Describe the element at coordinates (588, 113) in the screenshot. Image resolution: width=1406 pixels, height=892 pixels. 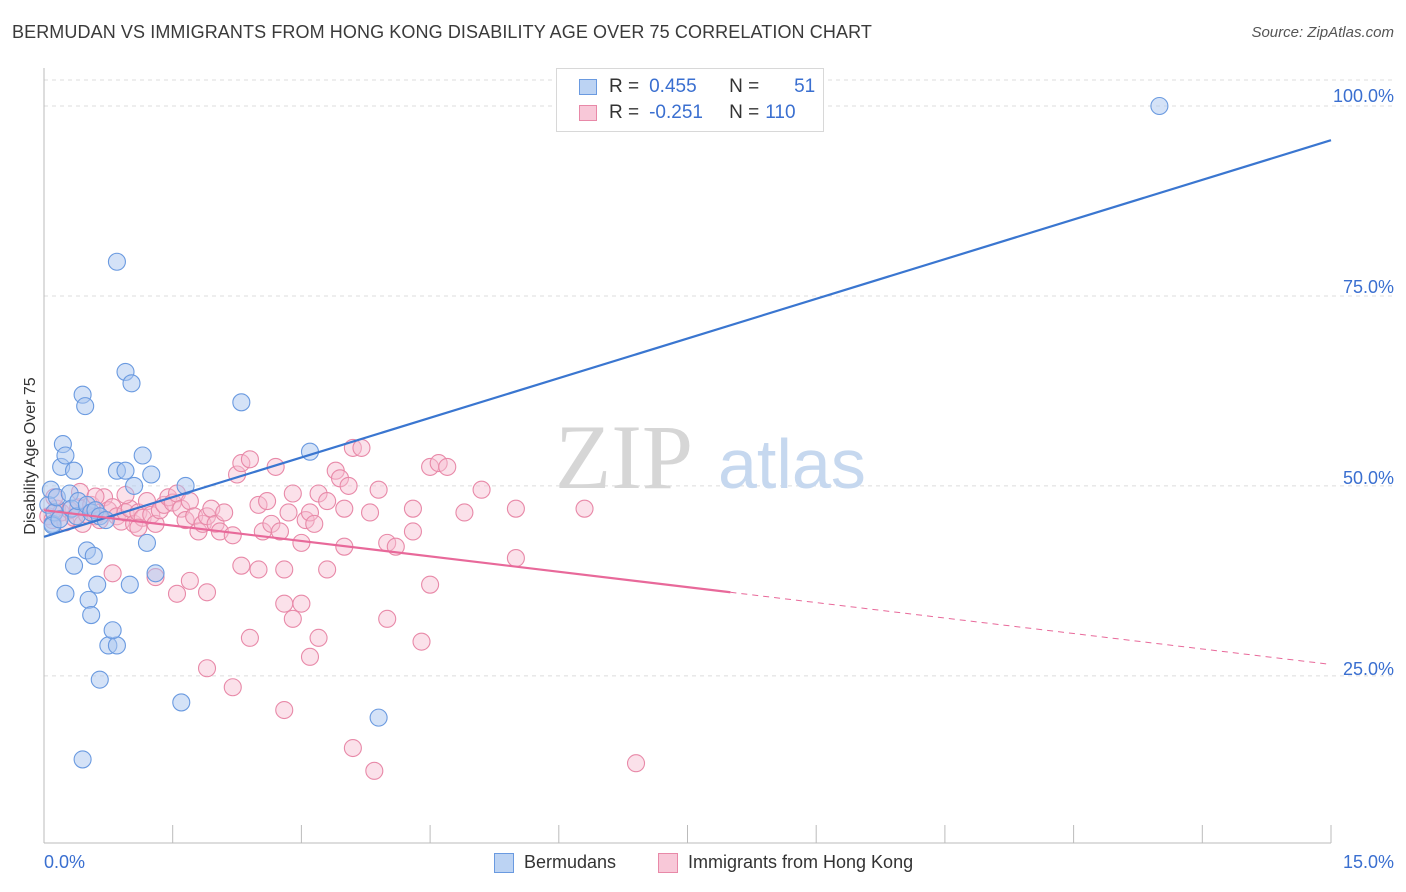
I see `legend-swatch-pink` at that location.